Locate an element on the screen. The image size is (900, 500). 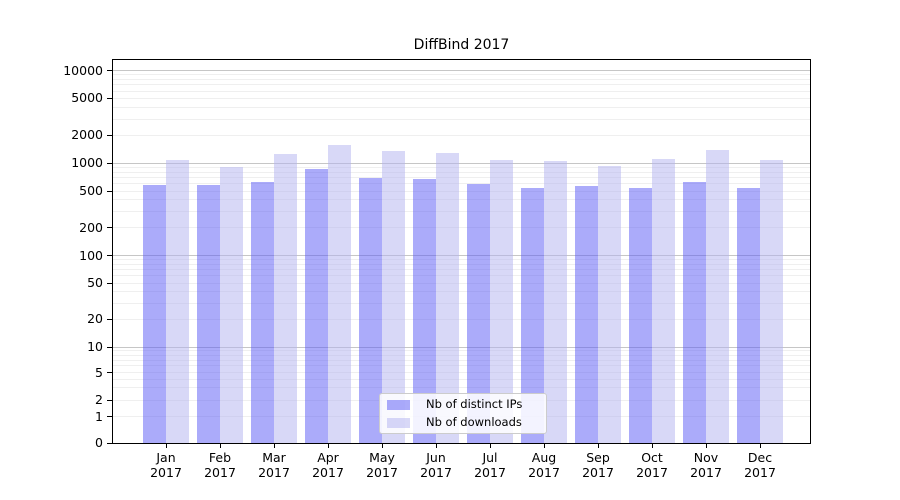
x-tick-label: Aug 2017 is located at coordinates (544, 465).